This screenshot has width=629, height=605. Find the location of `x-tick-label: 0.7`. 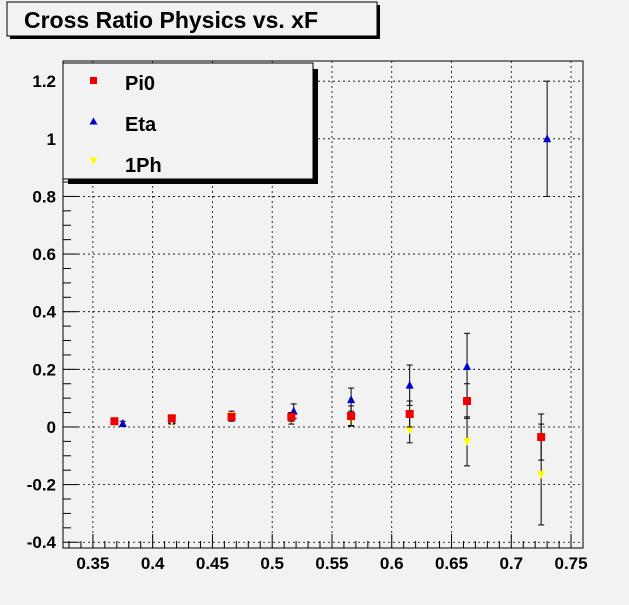

x-tick-label: 0.7 is located at coordinates (511, 563).